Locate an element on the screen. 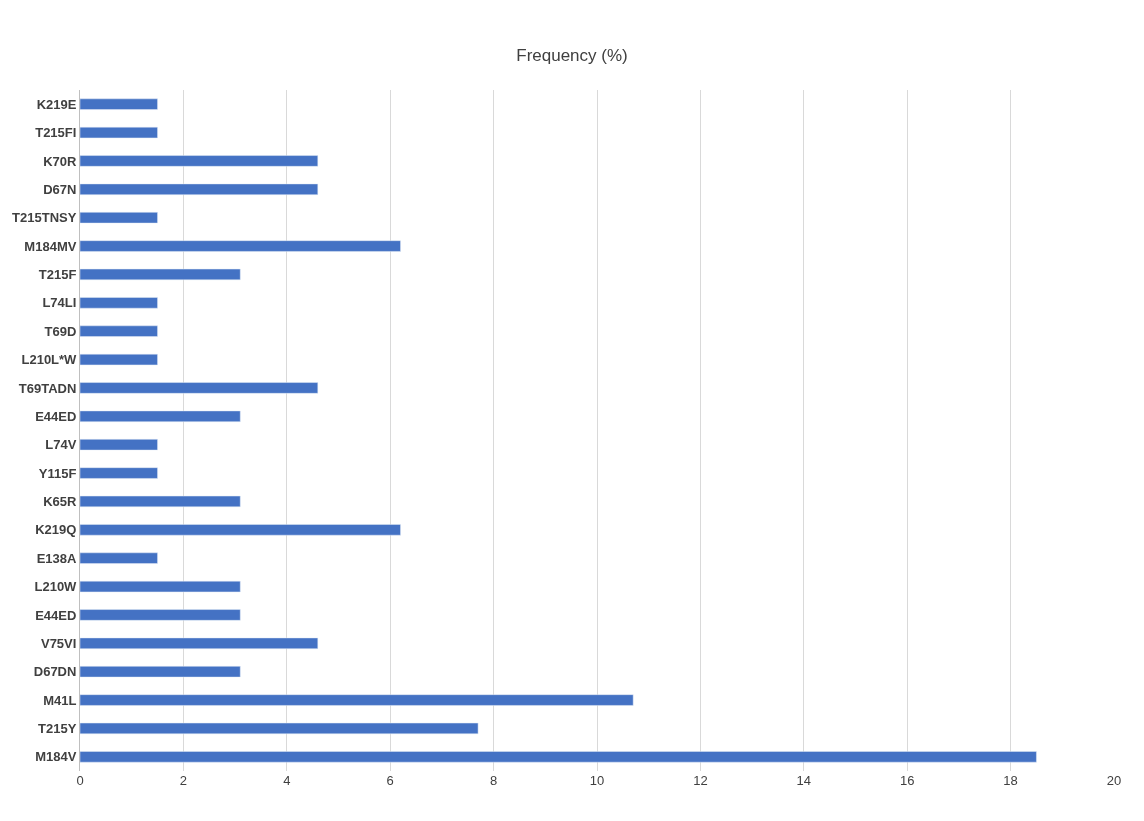  x-tick-label: 2 is located at coordinates (183, 780).